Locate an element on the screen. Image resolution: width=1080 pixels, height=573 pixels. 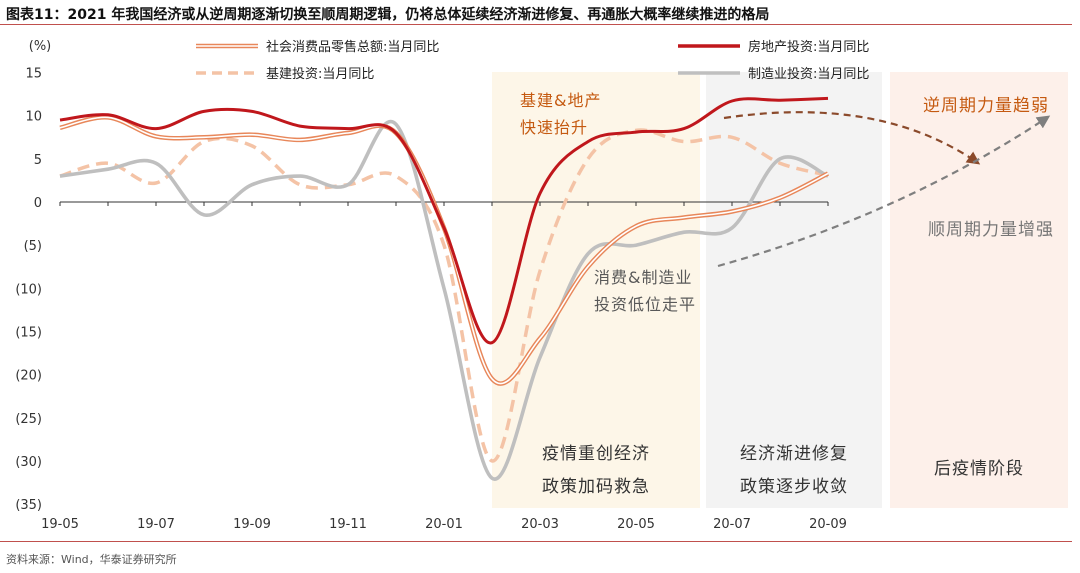
phase-label: 政策加码救急 is located at coordinates (596, 487).